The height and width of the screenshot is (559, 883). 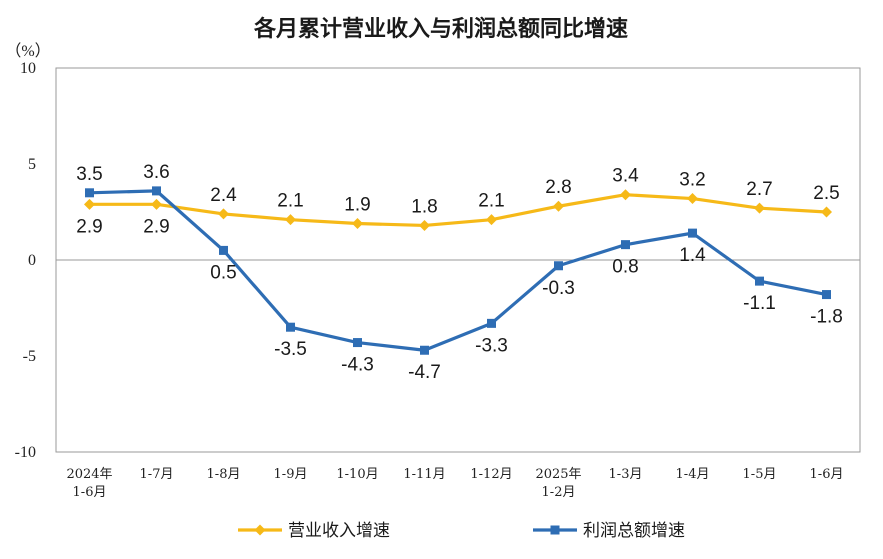 I want to click on x-tick-line: 1-11月, so click(x=424, y=474).